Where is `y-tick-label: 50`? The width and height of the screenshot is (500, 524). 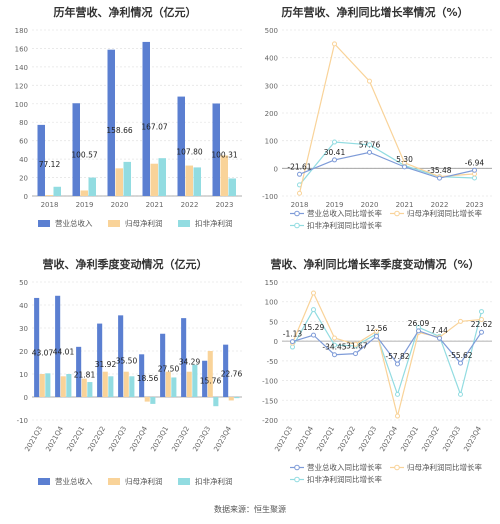
y-tick-label: 50 is located at coordinates (23, 283).